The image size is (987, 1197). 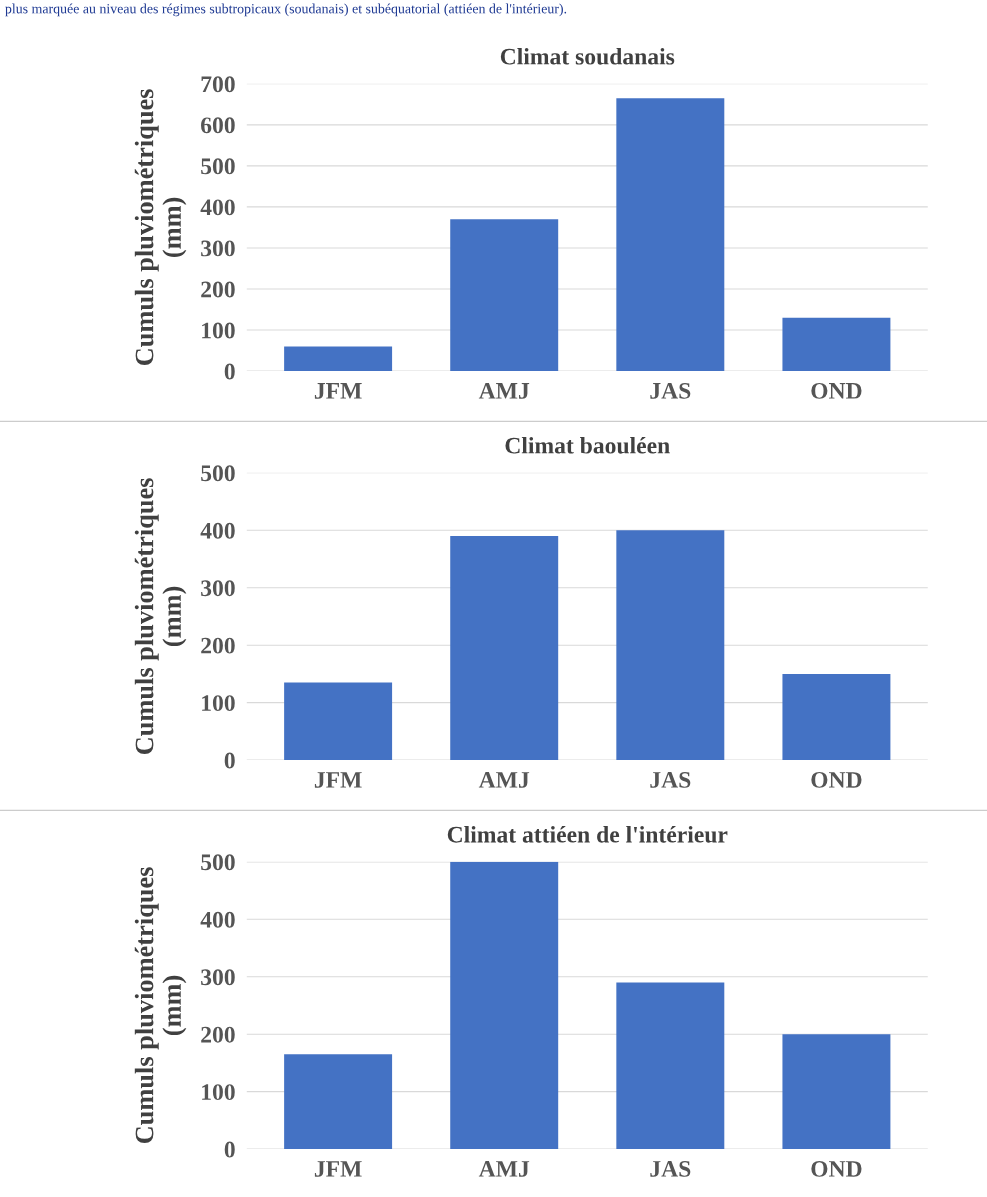 I want to click on chart-title: Climat soudanais, so click(x=587, y=56).